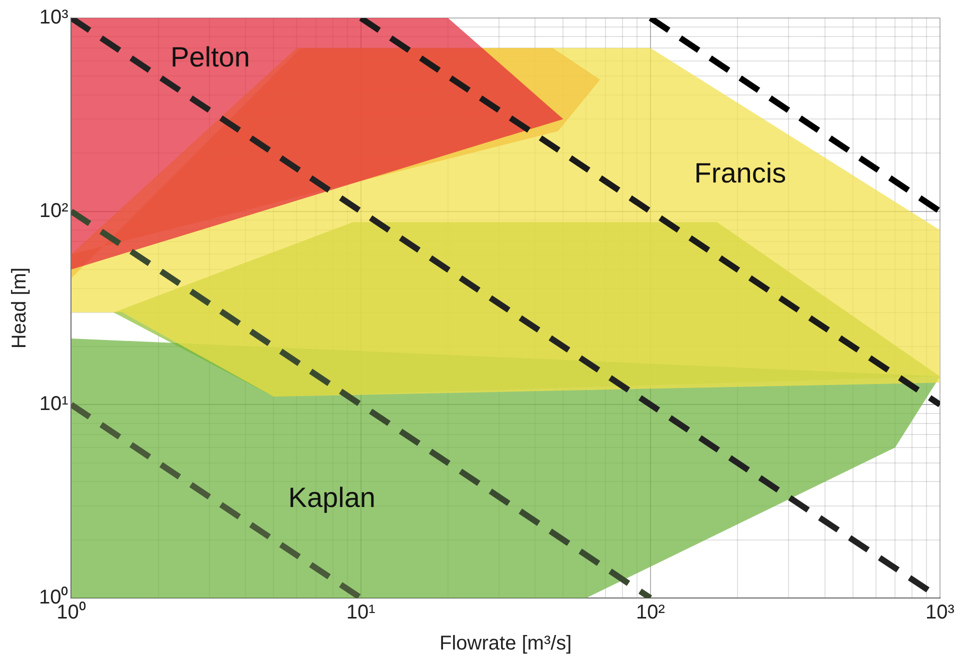 This screenshot has height=664, width=970. What do you see at coordinates (506, 643) in the screenshot?
I see `x-axis-title: Flowrate [m³/s]` at bounding box center [506, 643].